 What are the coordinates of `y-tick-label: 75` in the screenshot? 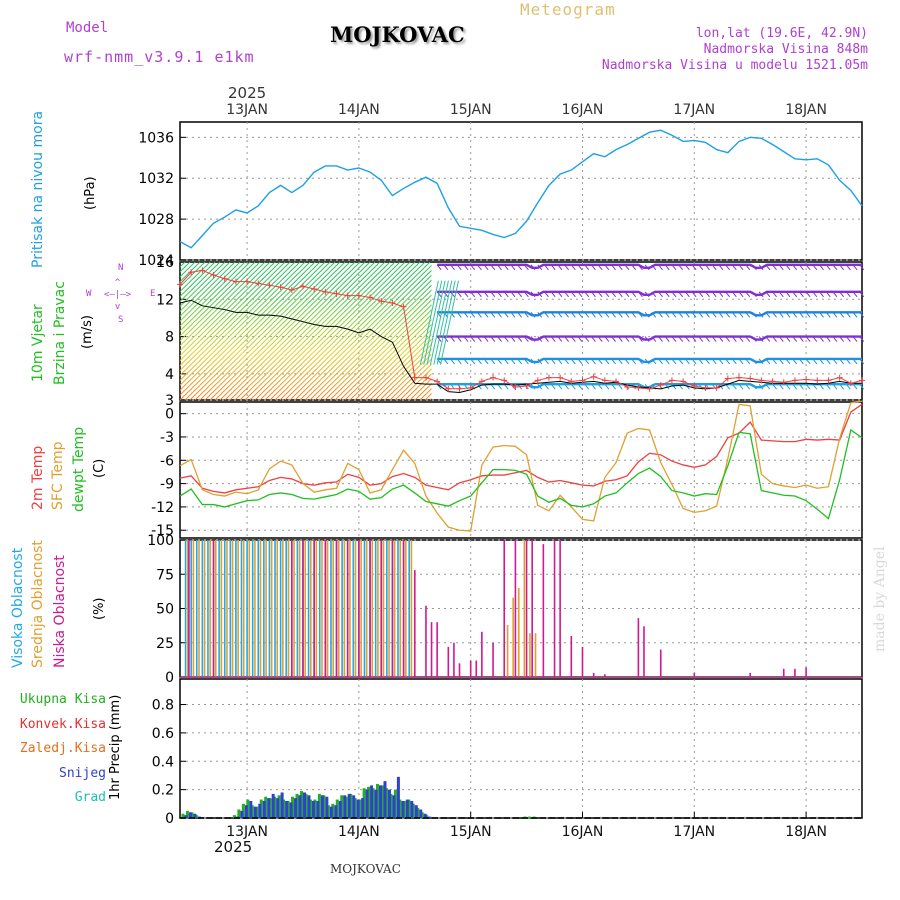 It's located at (165, 575).